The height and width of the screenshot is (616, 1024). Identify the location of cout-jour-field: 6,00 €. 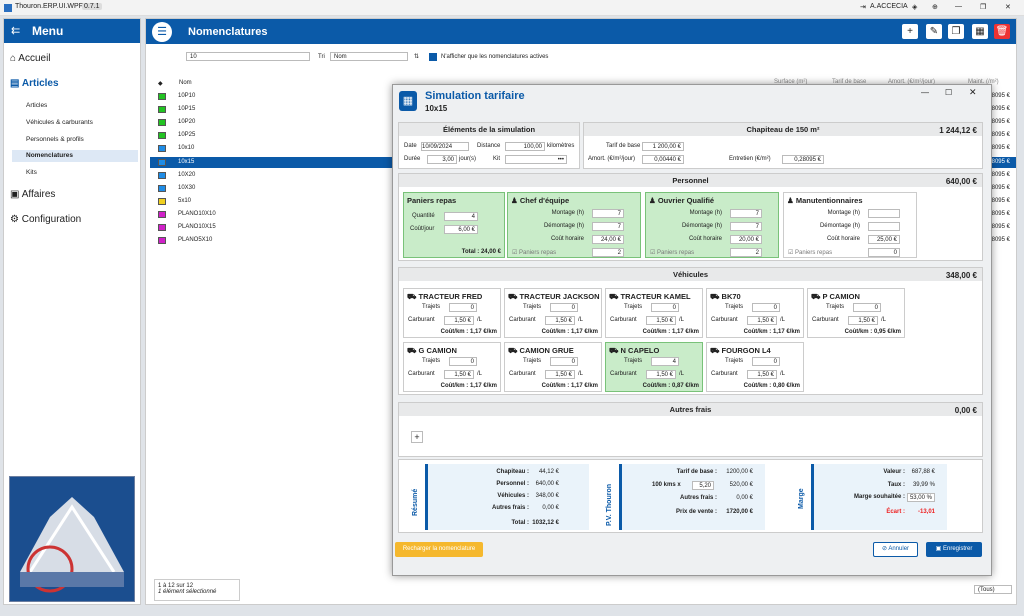
(461, 229).